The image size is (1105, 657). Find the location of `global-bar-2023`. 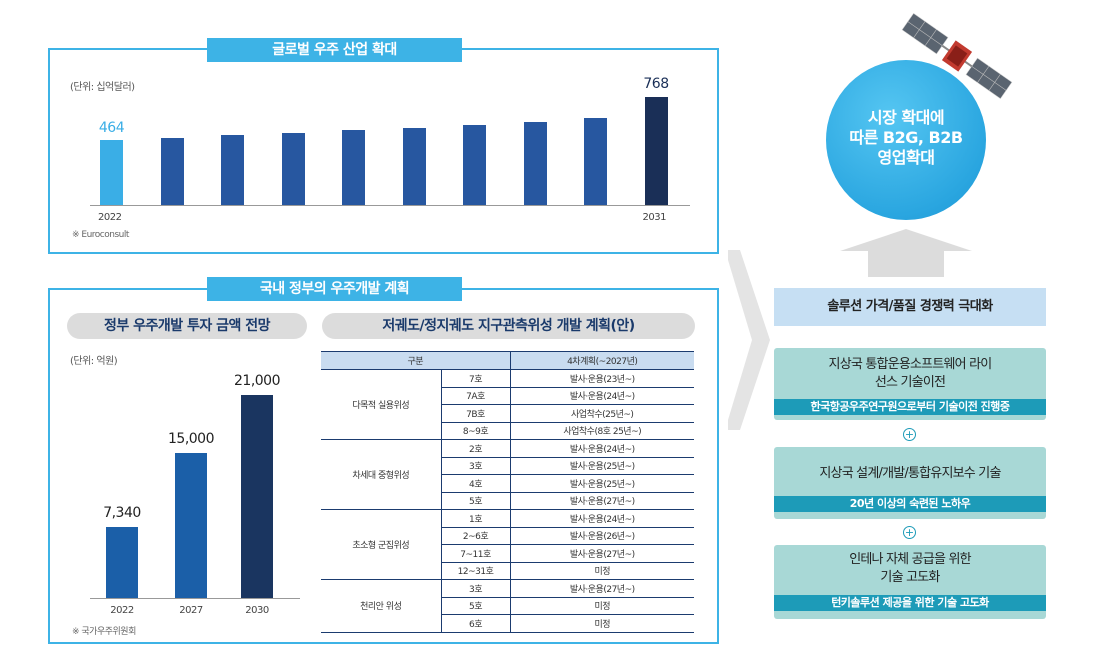

global-bar-2023 is located at coordinates (172, 171).